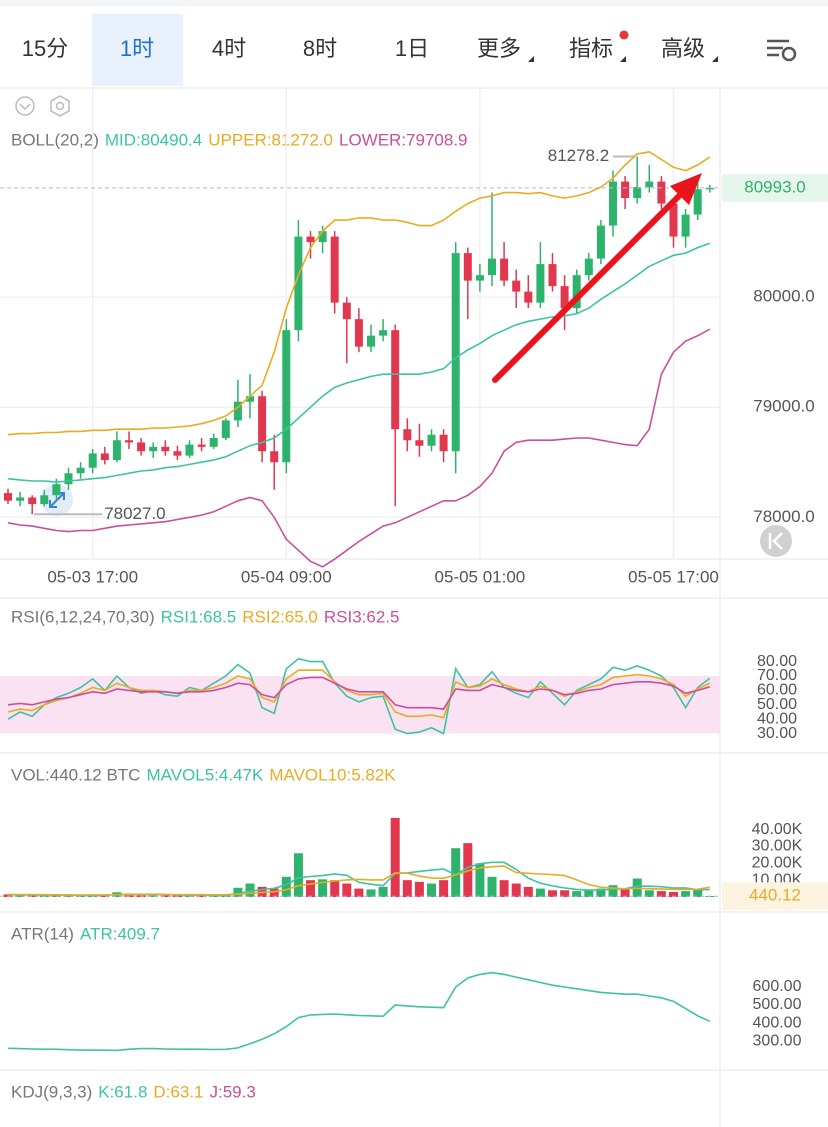 This screenshot has height=1127, width=828. What do you see at coordinates (783, 296) in the screenshot?
I see `y-tick-label: 80000.0` at bounding box center [783, 296].